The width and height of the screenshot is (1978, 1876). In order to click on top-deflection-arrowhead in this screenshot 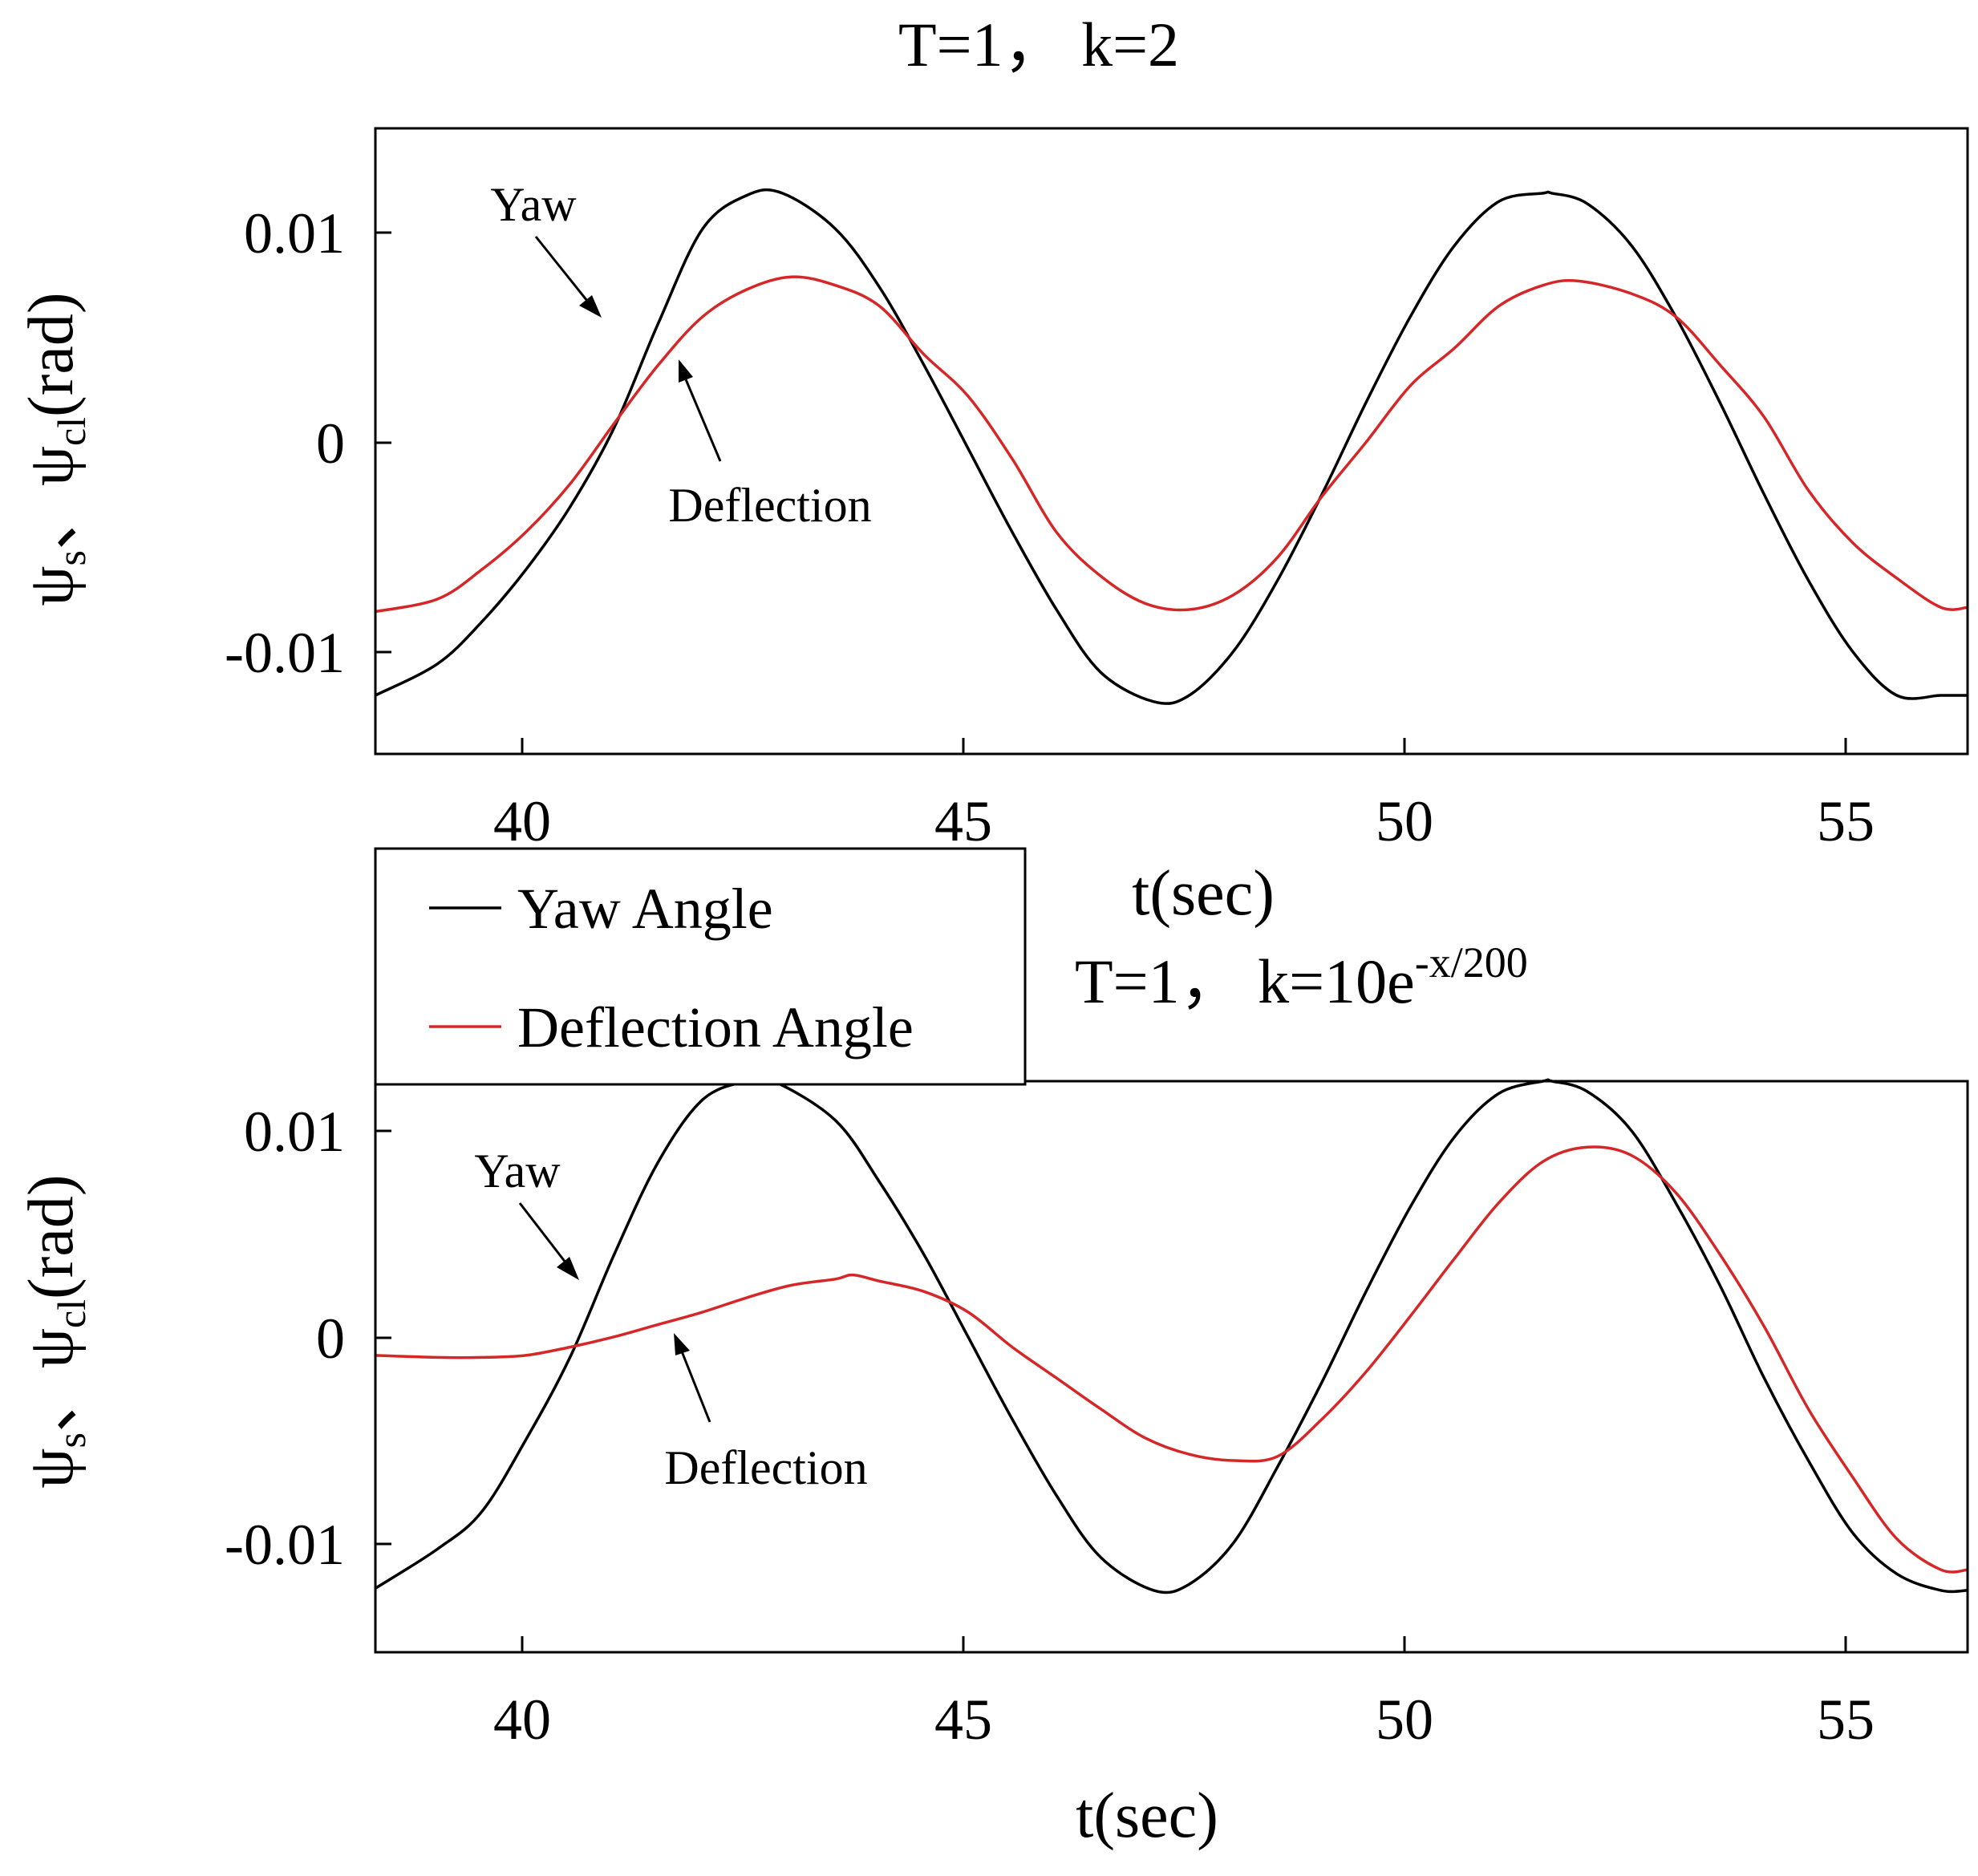, I will do `click(686, 371)`.